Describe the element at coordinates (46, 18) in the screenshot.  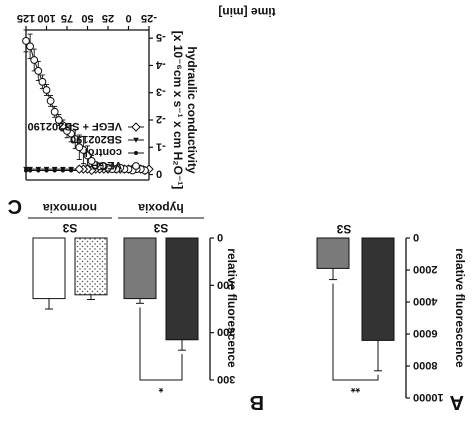
I see `panel-c-x-tick-label: 100` at that location.